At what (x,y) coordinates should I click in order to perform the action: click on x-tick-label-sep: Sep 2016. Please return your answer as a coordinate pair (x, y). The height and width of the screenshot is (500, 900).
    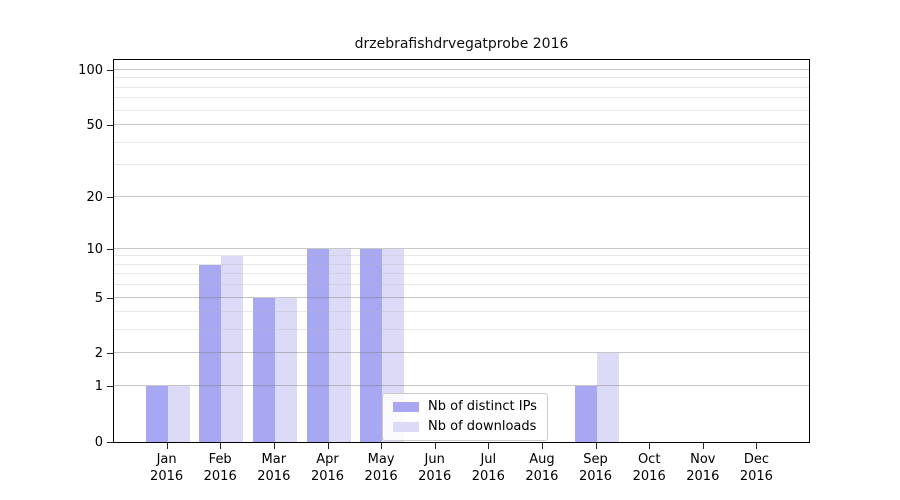
    Looking at the image, I should click on (596, 468).